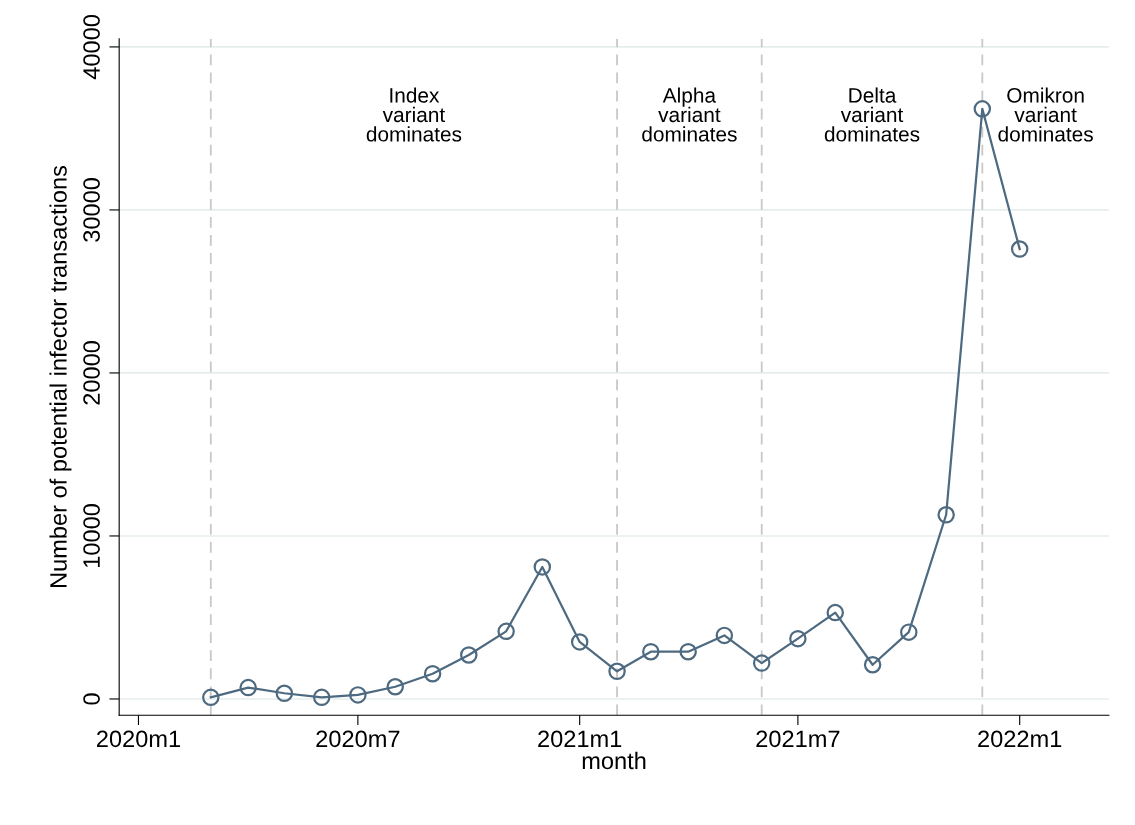 This screenshot has height=825, width=1135. Describe the element at coordinates (872, 114) in the screenshot. I see `annotation: Delta variant dominates` at that location.